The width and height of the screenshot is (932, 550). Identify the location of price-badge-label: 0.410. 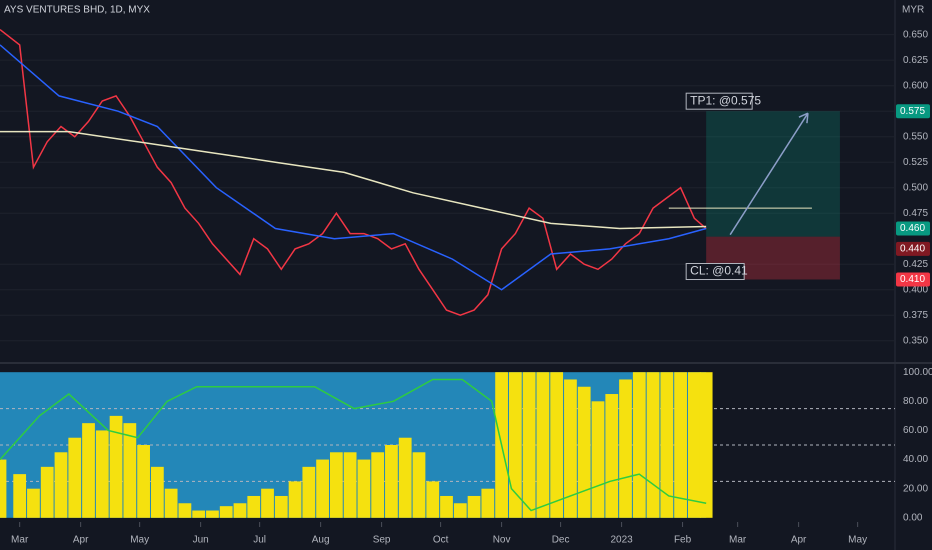
(912, 279).